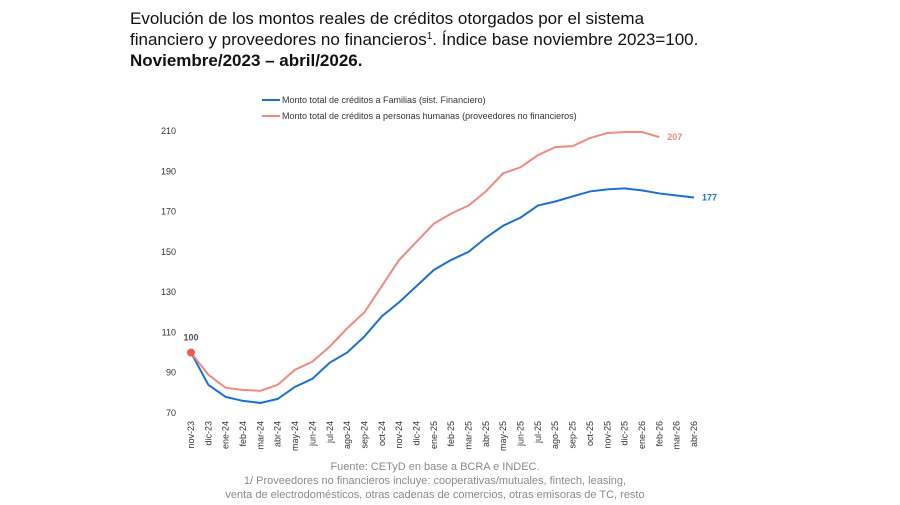 This screenshot has height=505, width=900. I want to click on x-tick-label: nov-25, so click(607, 435).